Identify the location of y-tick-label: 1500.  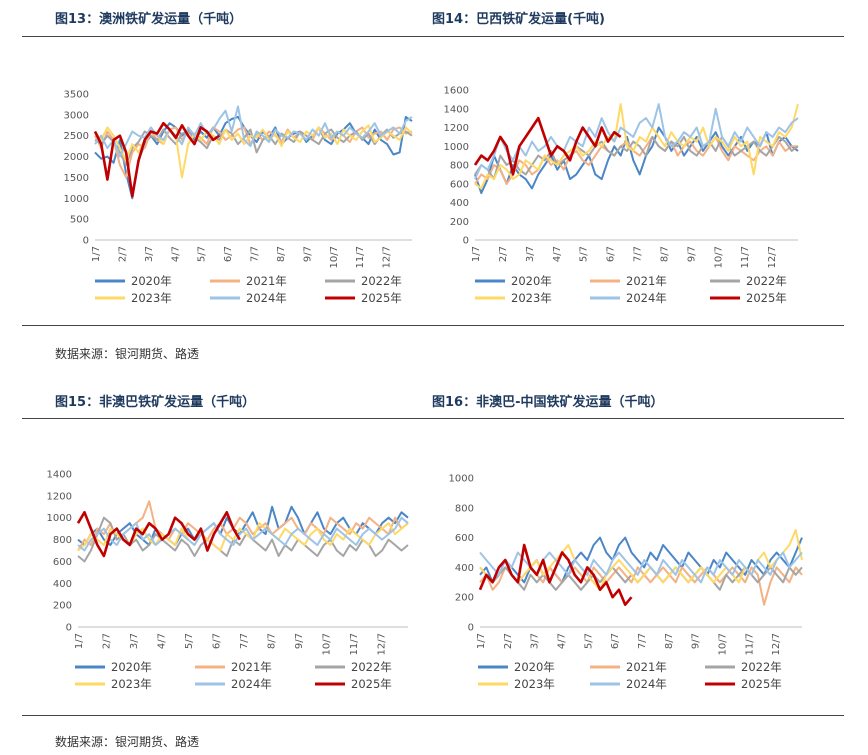
(76, 178).